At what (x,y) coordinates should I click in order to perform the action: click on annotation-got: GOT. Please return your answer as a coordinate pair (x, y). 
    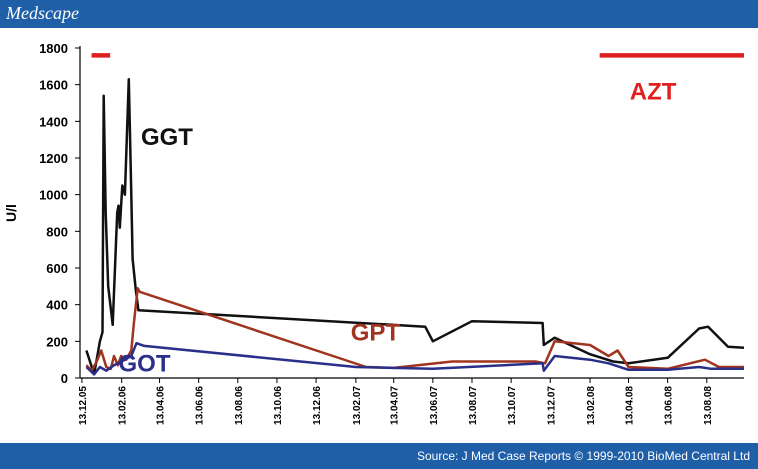
    Looking at the image, I should click on (144, 364).